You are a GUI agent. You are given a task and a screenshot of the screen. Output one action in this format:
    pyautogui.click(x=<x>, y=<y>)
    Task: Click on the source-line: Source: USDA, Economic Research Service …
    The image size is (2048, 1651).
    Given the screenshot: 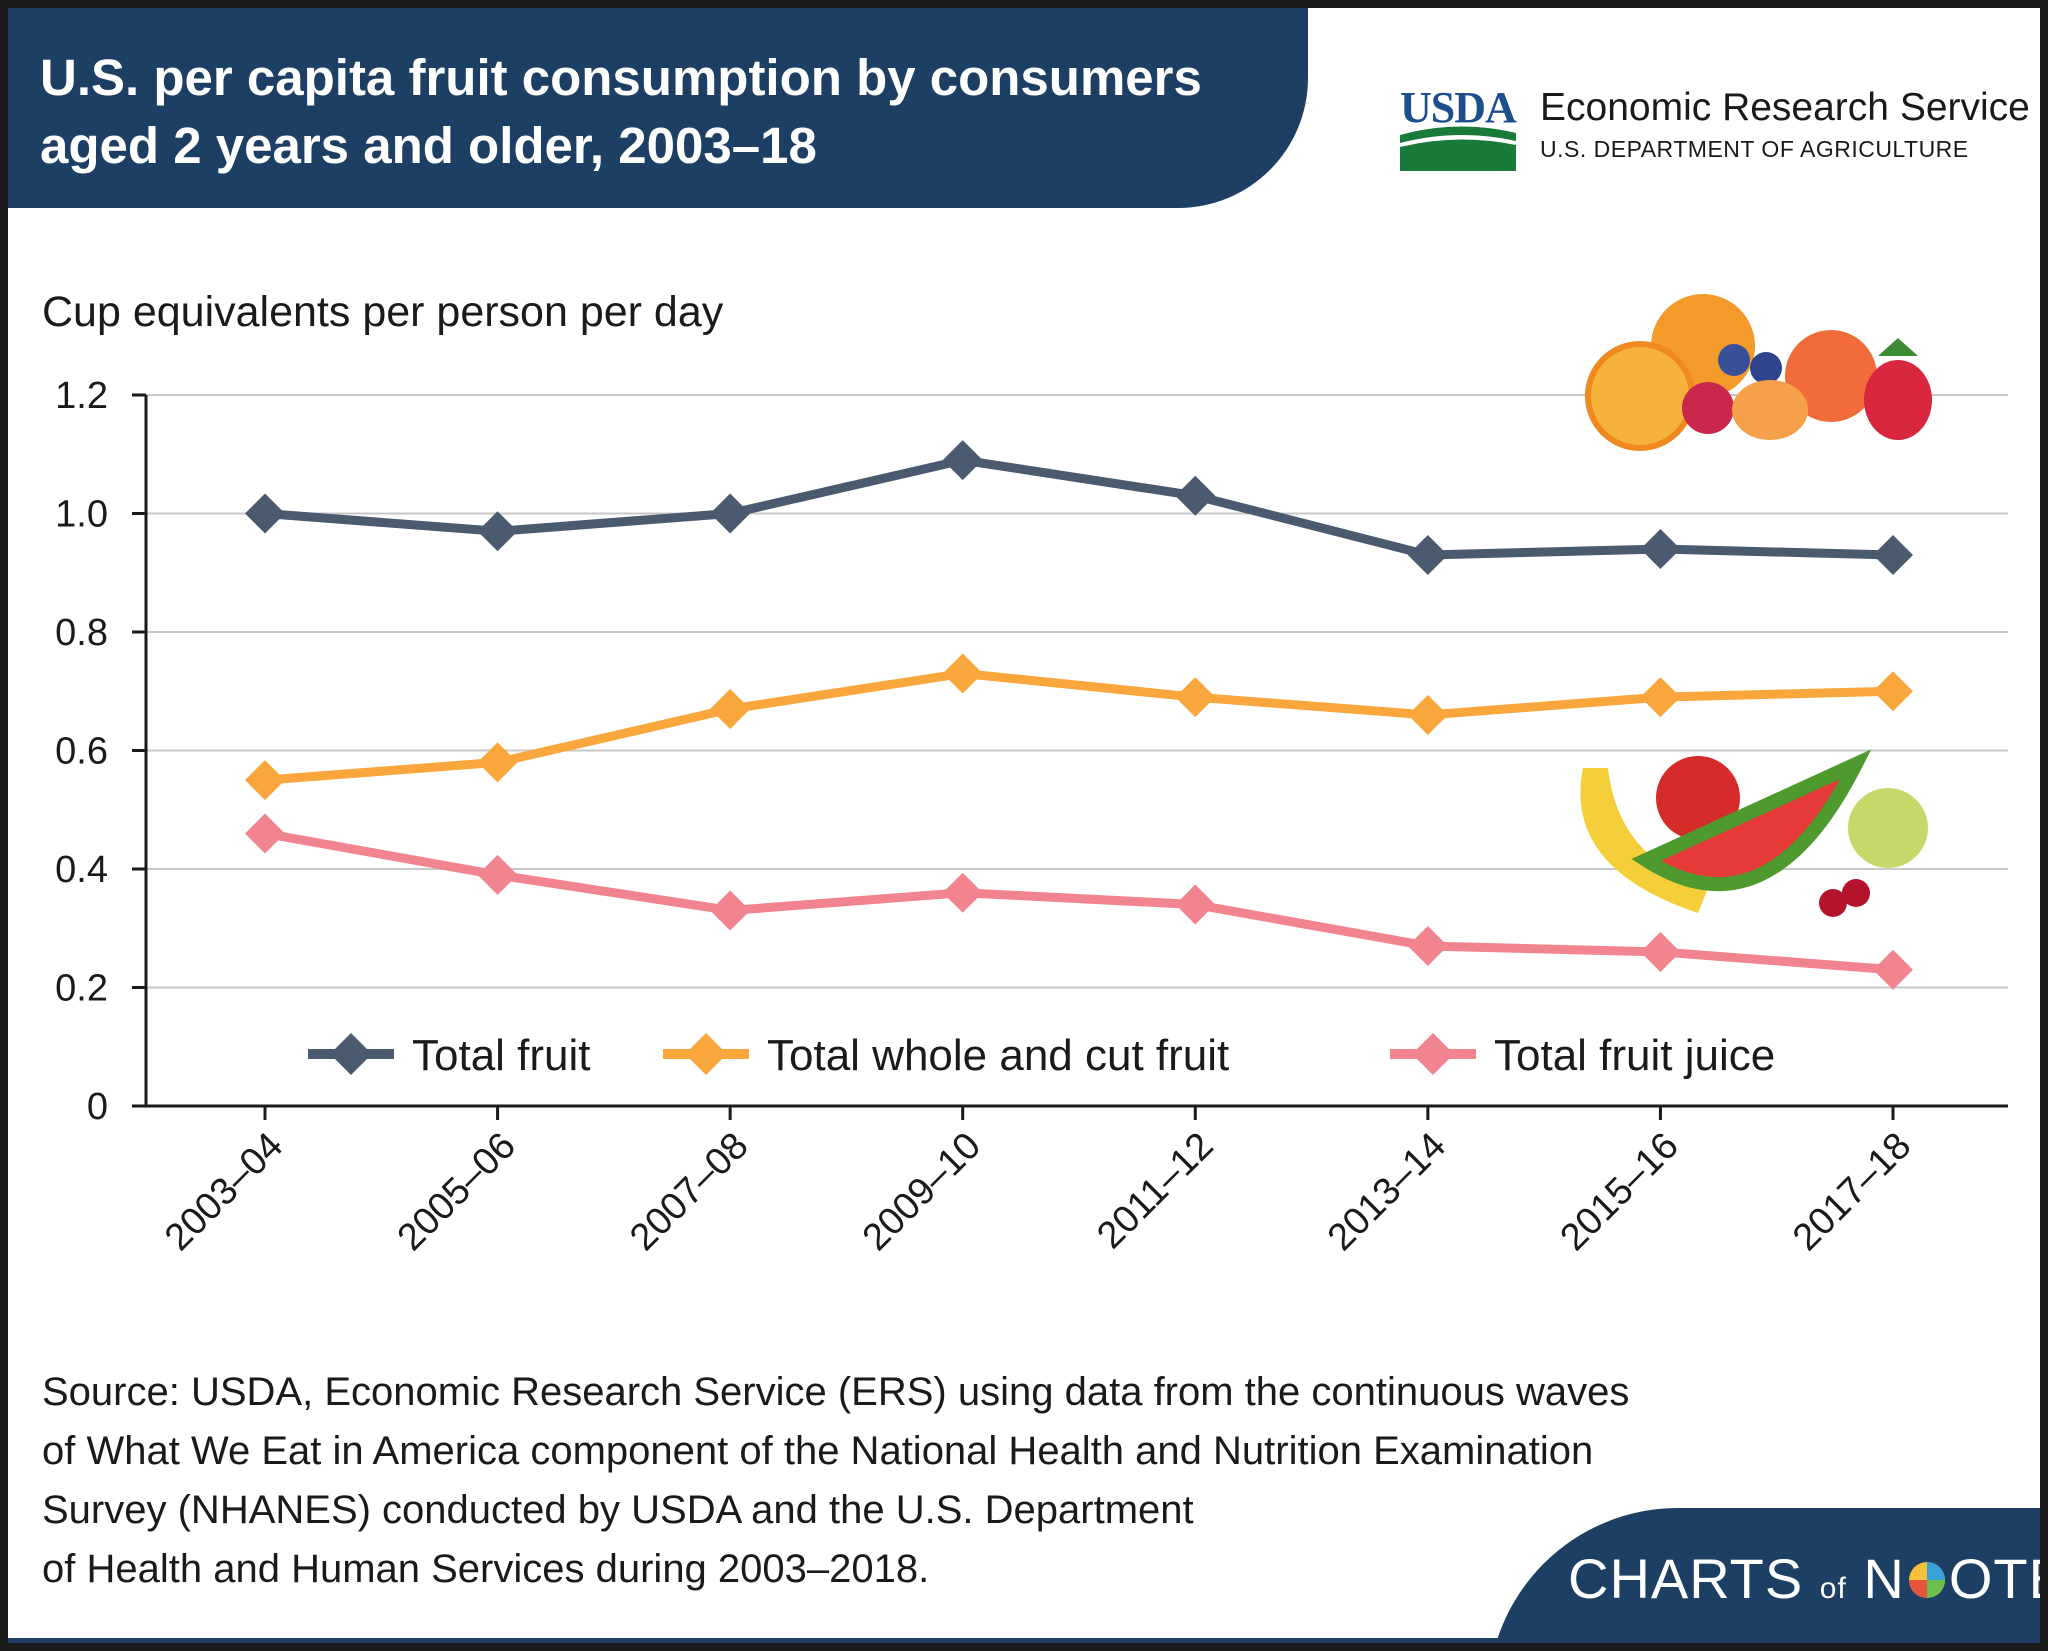 What is the action you would take?
    pyautogui.click(x=836, y=1392)
    